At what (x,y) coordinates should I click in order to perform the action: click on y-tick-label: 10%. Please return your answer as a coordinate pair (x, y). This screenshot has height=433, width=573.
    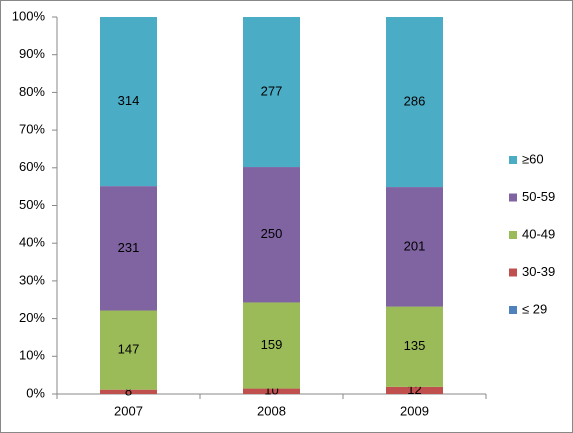
    Looking at the image, I should click on (32, 355).